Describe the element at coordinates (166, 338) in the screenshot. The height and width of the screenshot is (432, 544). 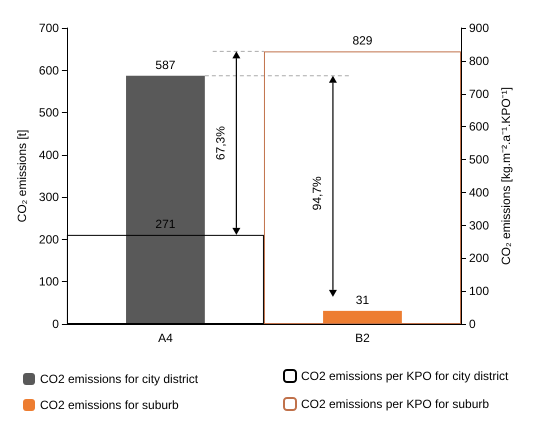
I see `x-tick-label: A4` at that location.